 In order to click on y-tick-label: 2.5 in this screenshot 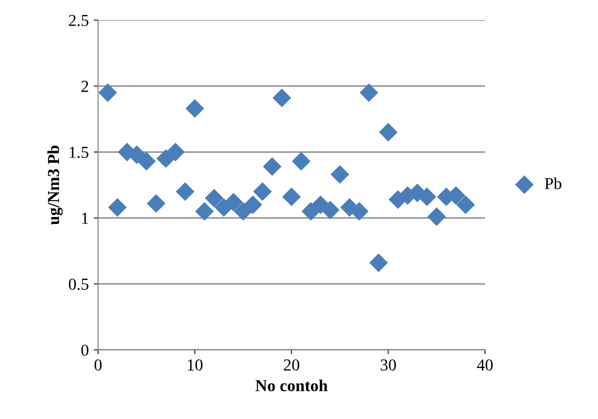, I will do `click(78, 20)`.